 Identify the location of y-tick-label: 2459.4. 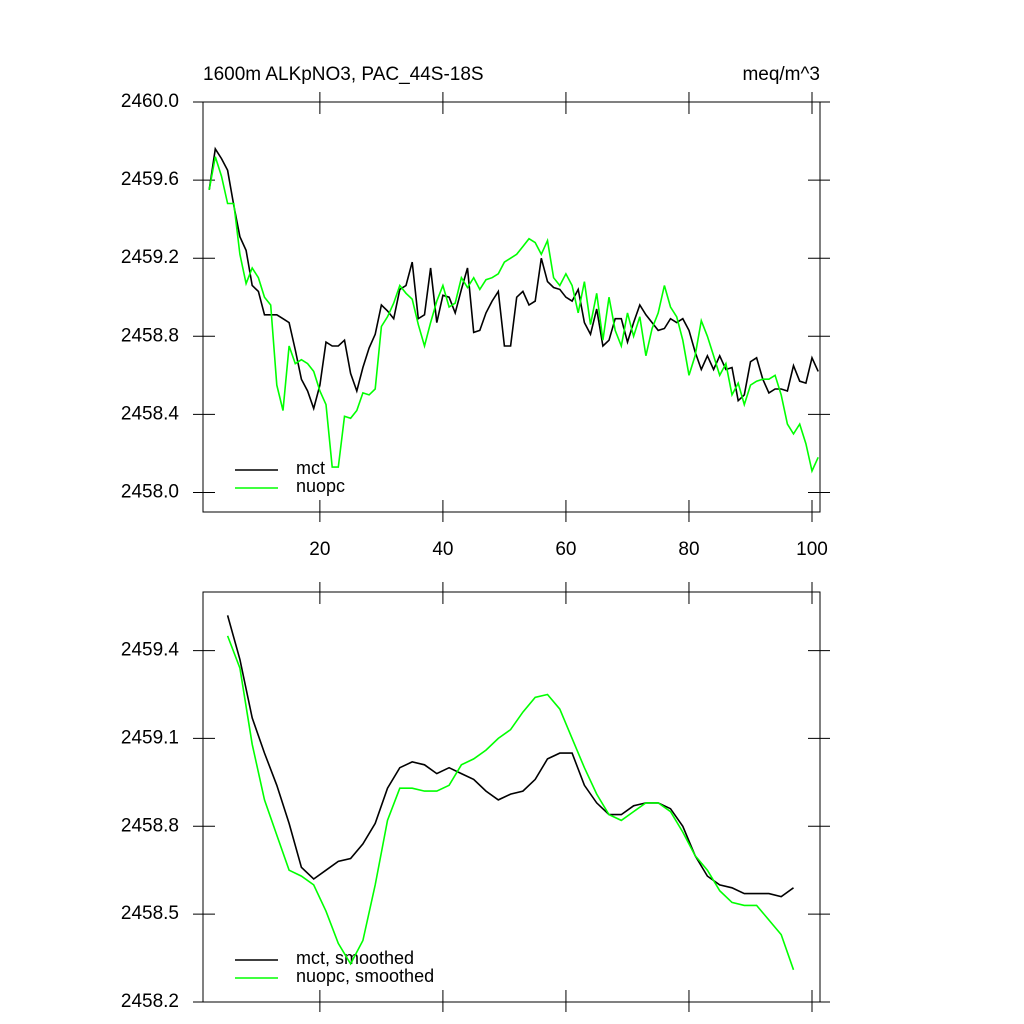
(150, 650).